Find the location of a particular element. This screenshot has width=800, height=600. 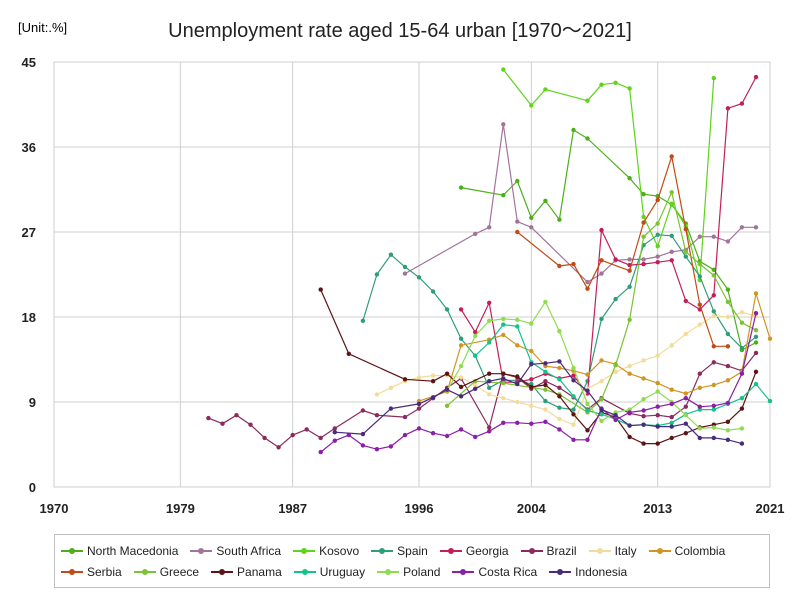

x-tick-label: 2004 is located at coordinates (532, 508).